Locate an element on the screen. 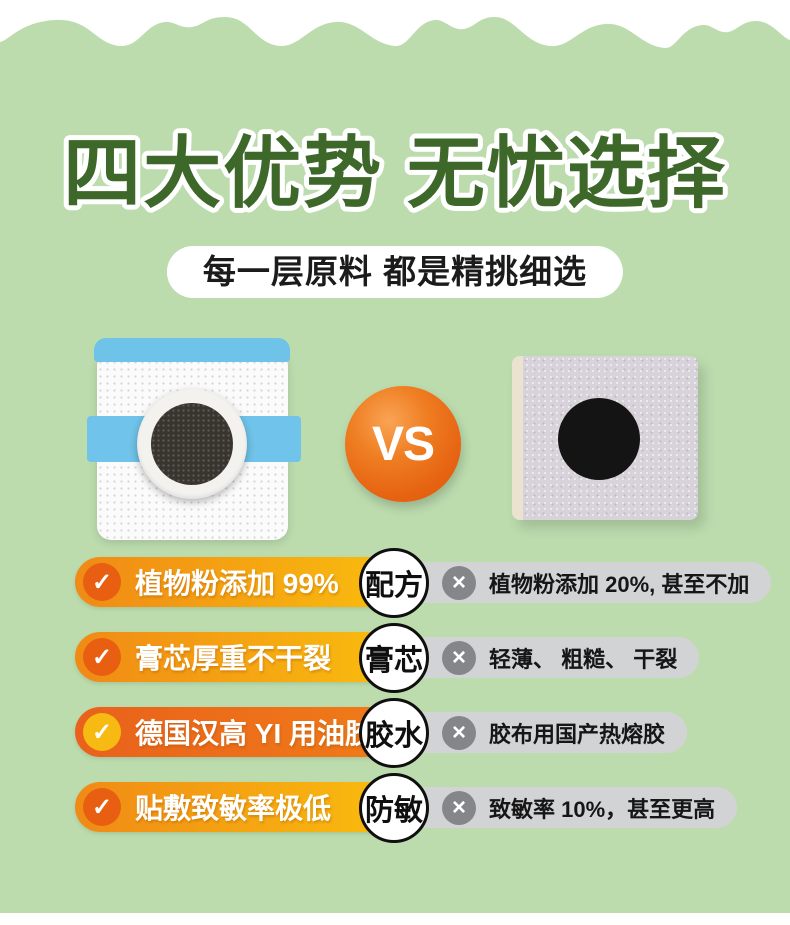  bad-product-core is located at coordinates (599, 439).